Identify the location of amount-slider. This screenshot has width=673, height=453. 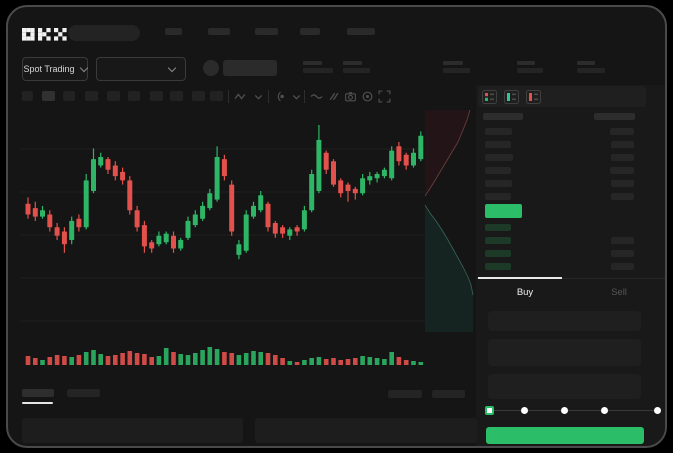
(572, 410).